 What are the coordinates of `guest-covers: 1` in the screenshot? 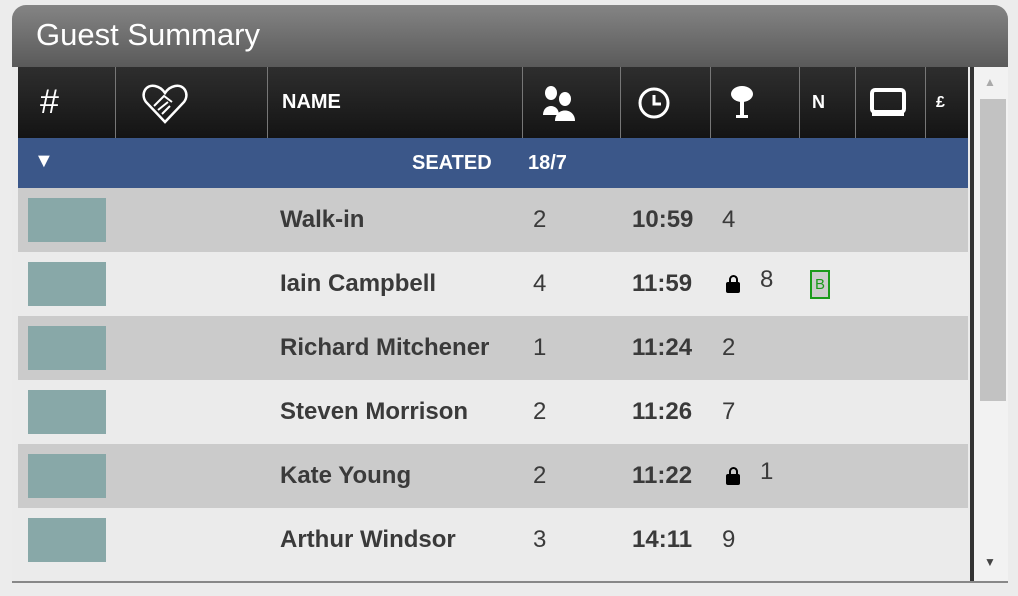 It's located at (540, 347).